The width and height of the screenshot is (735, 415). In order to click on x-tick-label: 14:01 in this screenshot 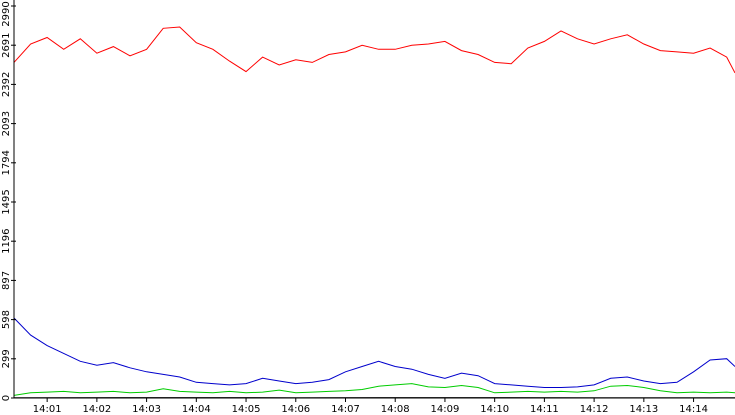, I will do `click(47, 409)`.